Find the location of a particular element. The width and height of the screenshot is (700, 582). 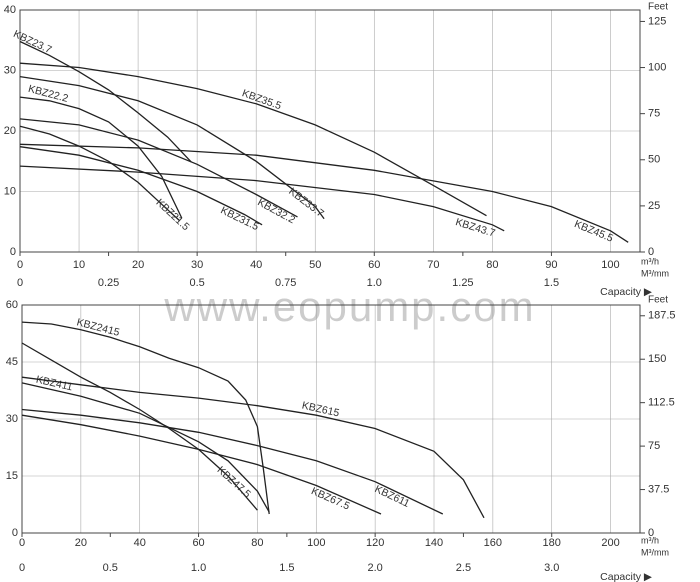

curve-label: KBZ21.5 is located at coordinates (172, 215).